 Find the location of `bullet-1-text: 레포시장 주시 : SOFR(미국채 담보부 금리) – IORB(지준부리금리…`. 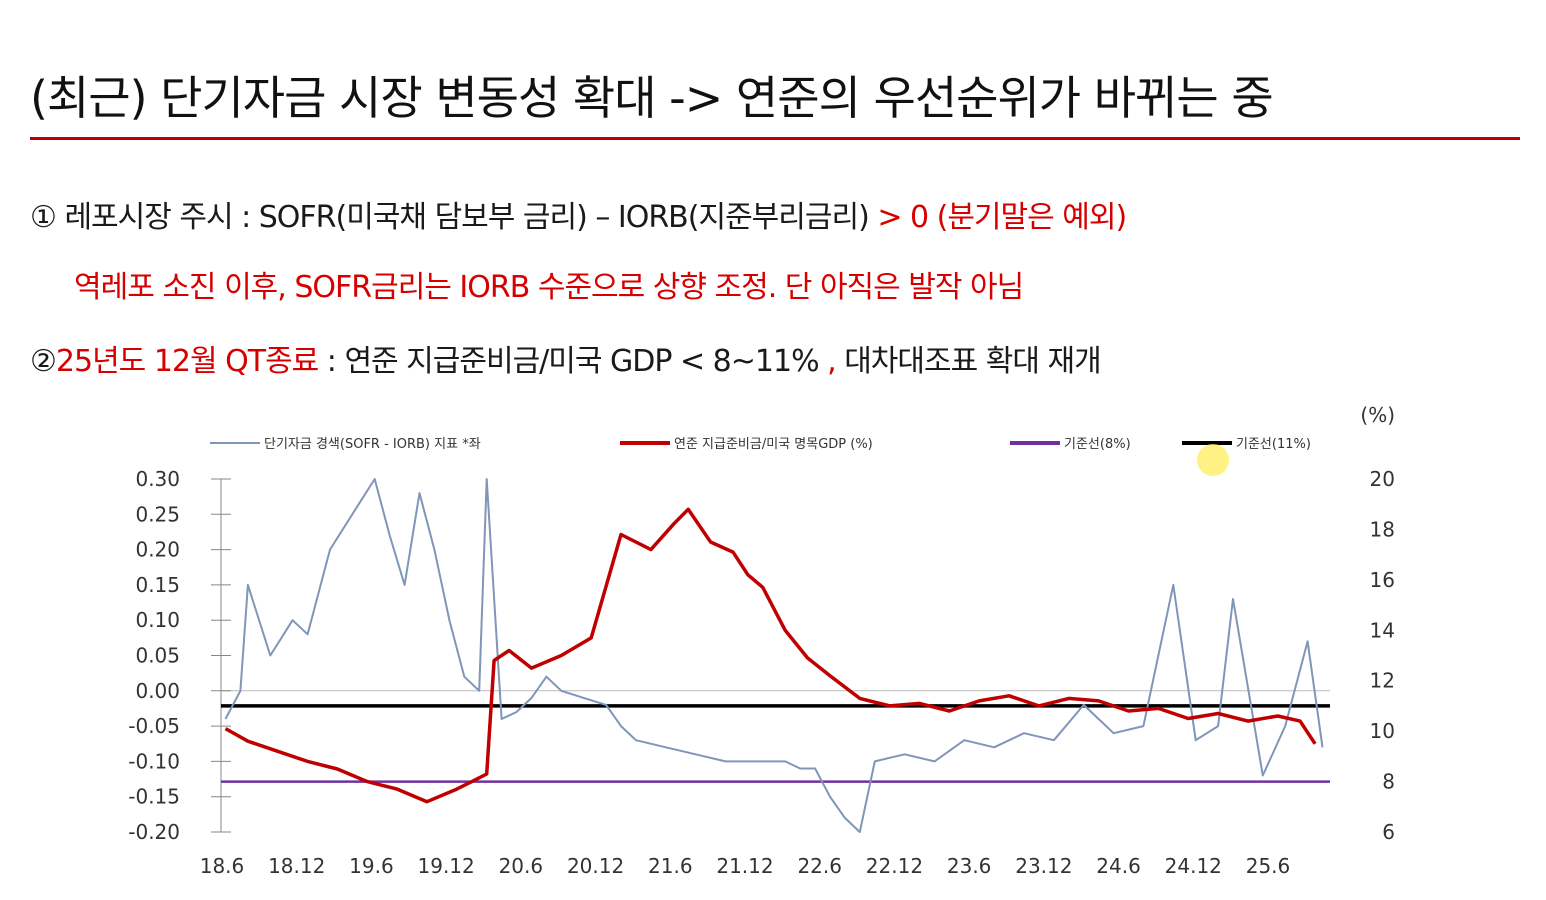

bullet-1-text: 레포시장 주시 : SOFR(미국채 담보부 금리) – IORB(지준부리금리… is located at coordinates (466, 217).